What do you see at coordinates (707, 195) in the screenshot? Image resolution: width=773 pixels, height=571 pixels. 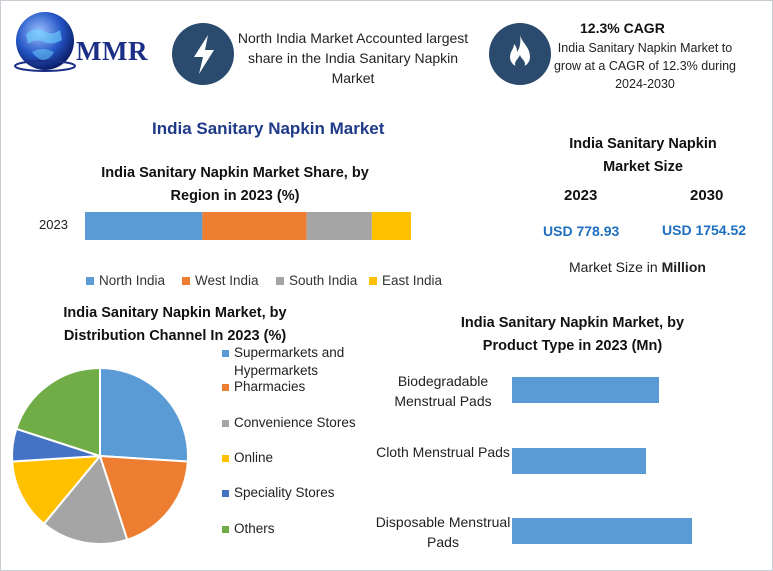 I see `market-size-year-2030: 2030` at bounding box center [707, 195].